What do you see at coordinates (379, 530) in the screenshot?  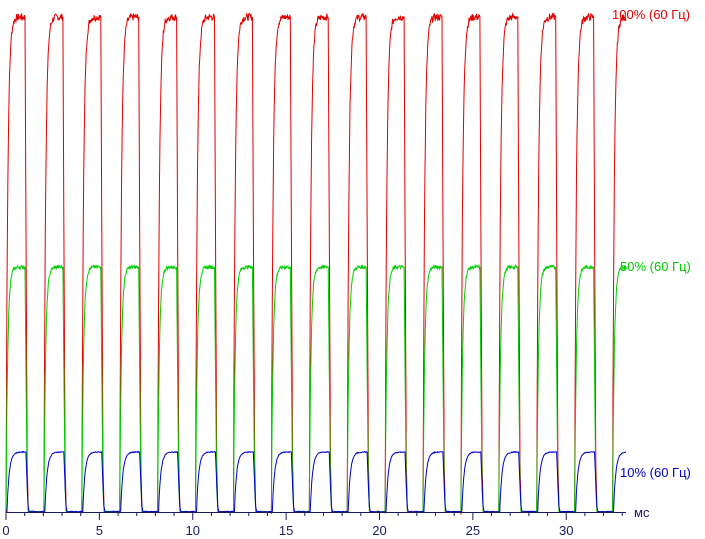 I see `x-tick-label: 20` at bounding box center [379, 530].